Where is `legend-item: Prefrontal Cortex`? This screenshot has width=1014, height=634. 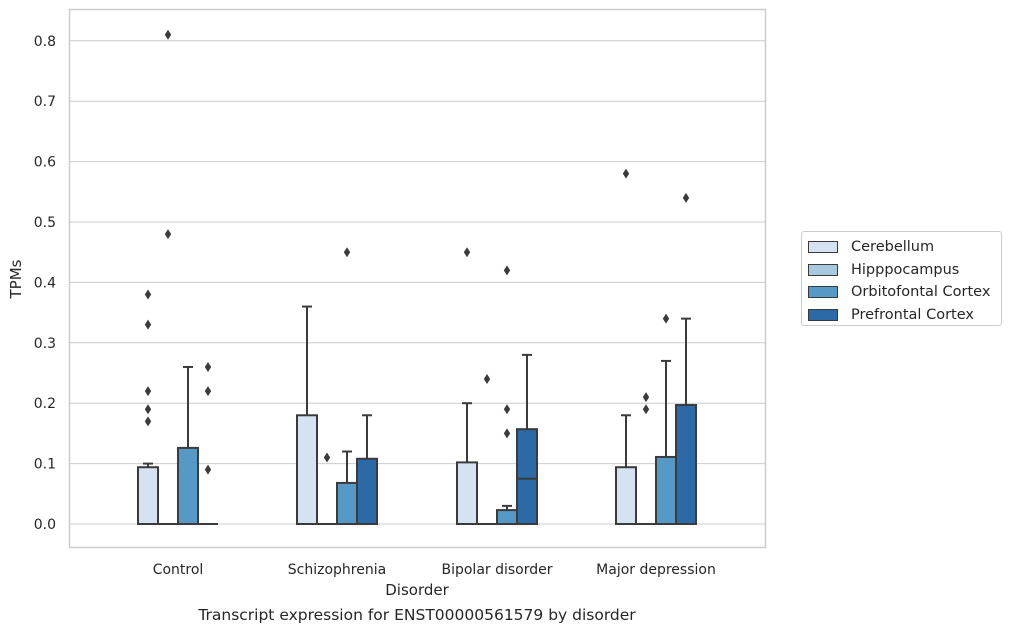
legend-item: Prefrontal Cortex is located at coordinates (904, 315).